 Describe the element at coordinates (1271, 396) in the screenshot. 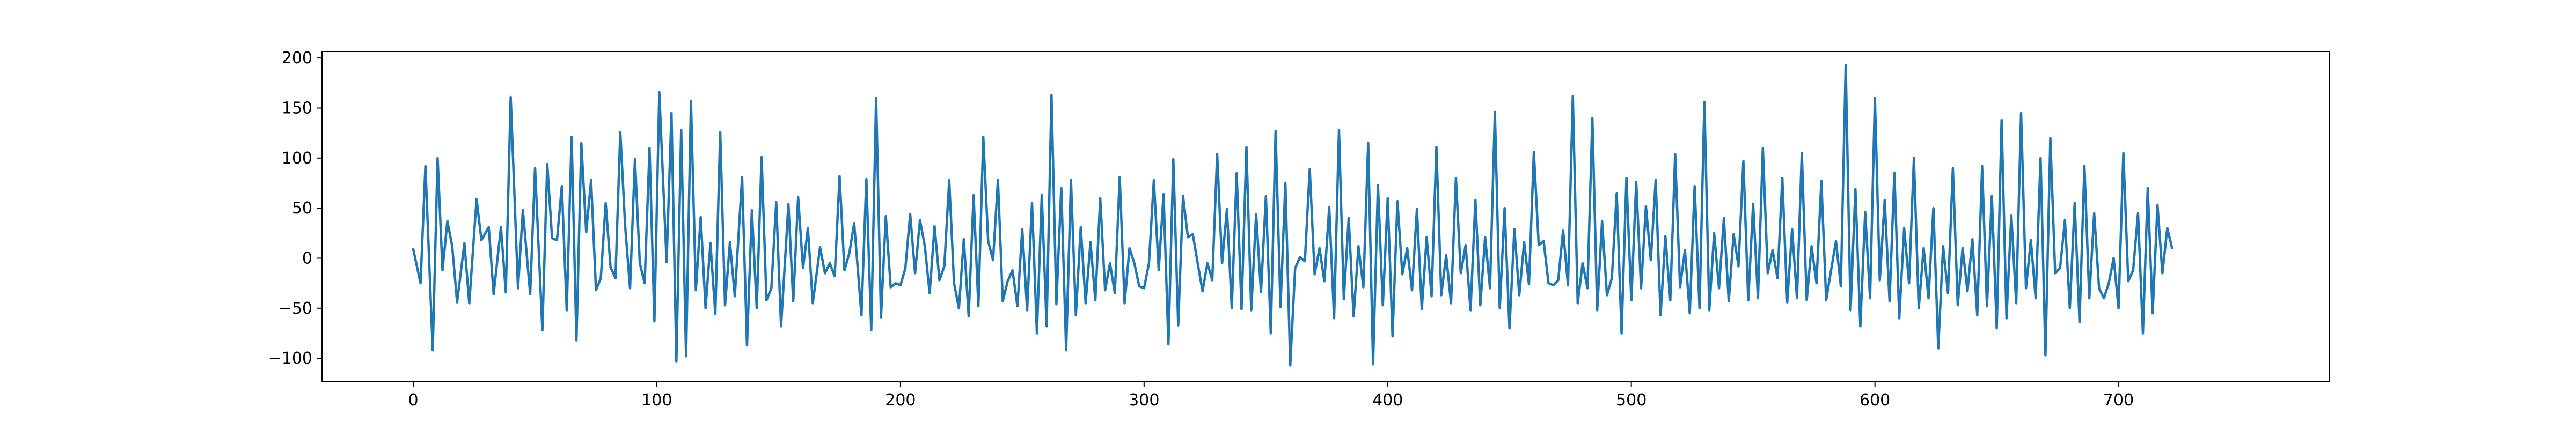

I see `x-axis: 0 100 200 300 400 500 600 700` at that location.